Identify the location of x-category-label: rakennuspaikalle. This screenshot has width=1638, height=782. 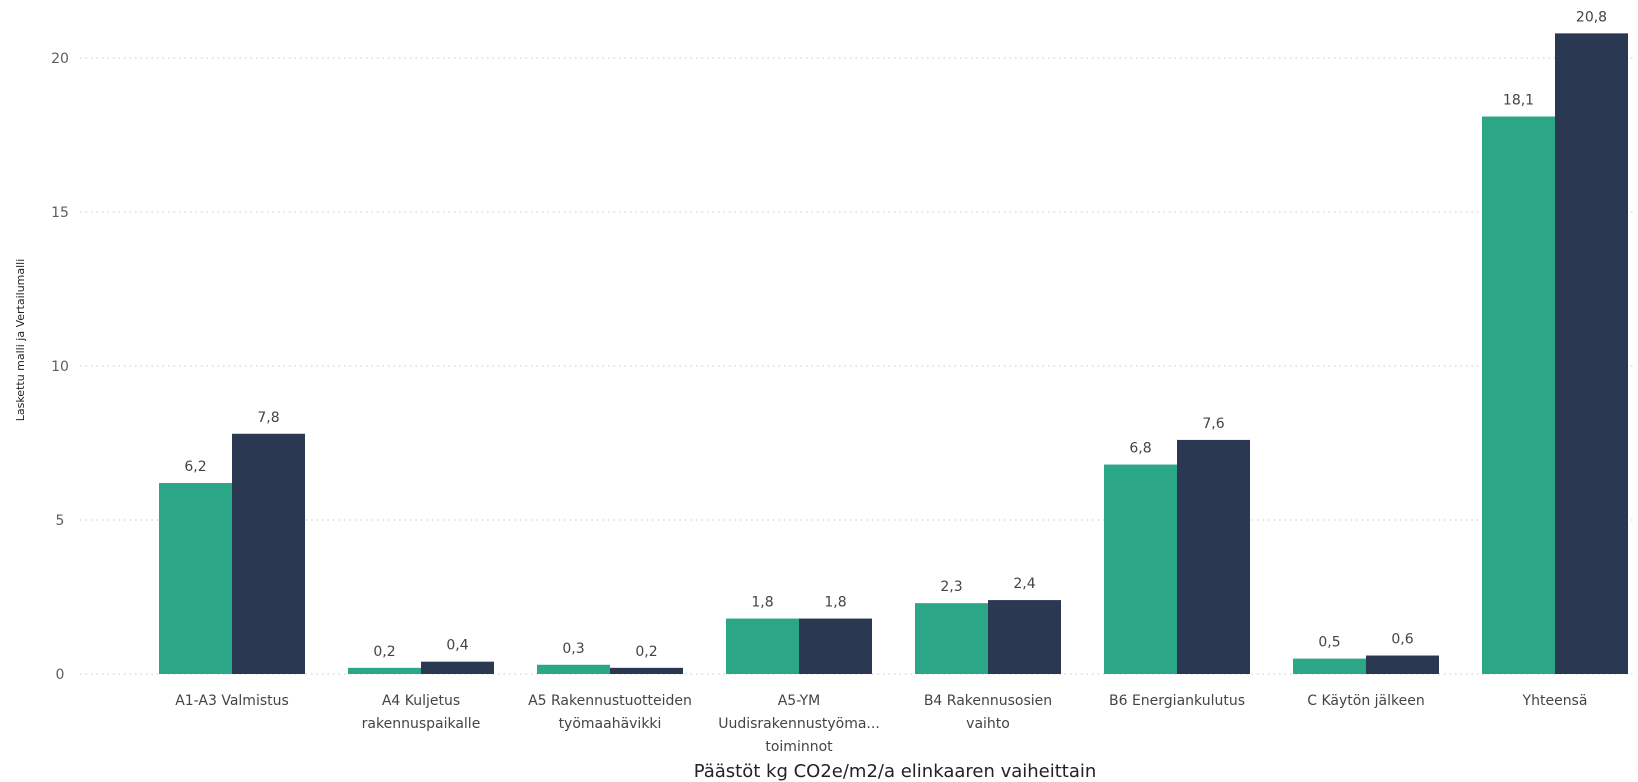
(421, 724).